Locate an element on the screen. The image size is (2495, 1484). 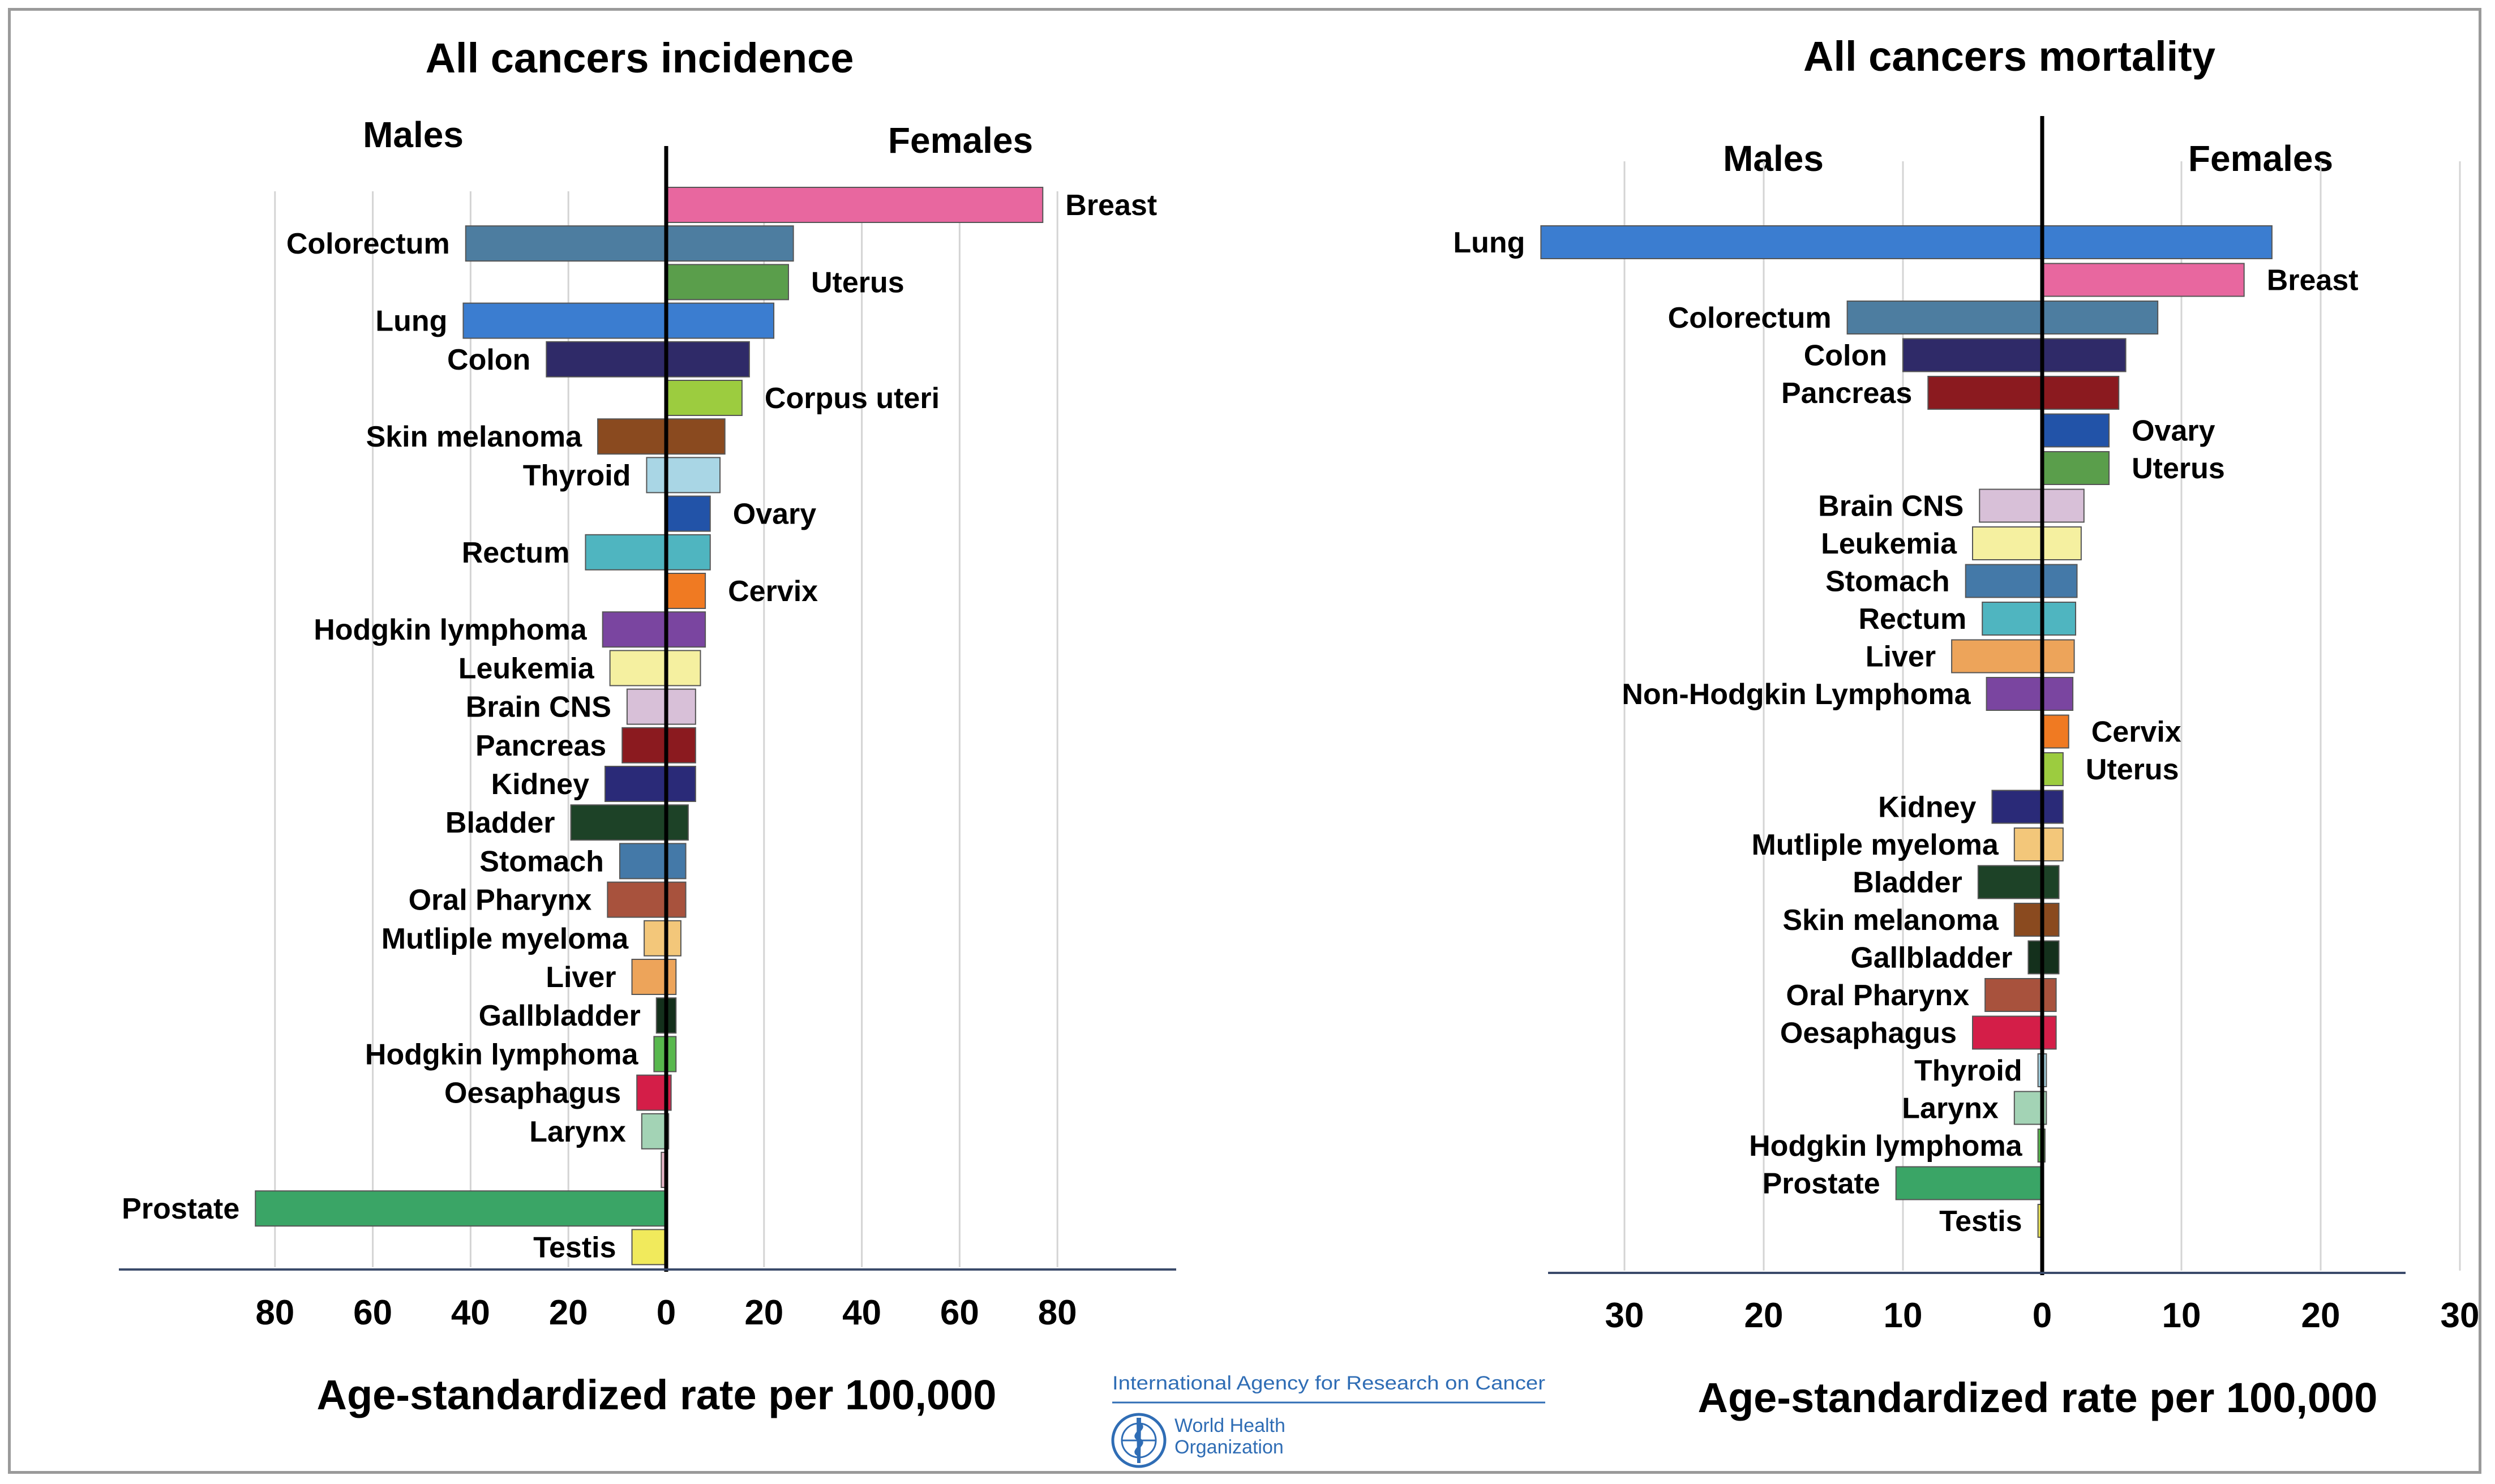
bar-female-oral-pharynx is located at coordinates (2049, 995).